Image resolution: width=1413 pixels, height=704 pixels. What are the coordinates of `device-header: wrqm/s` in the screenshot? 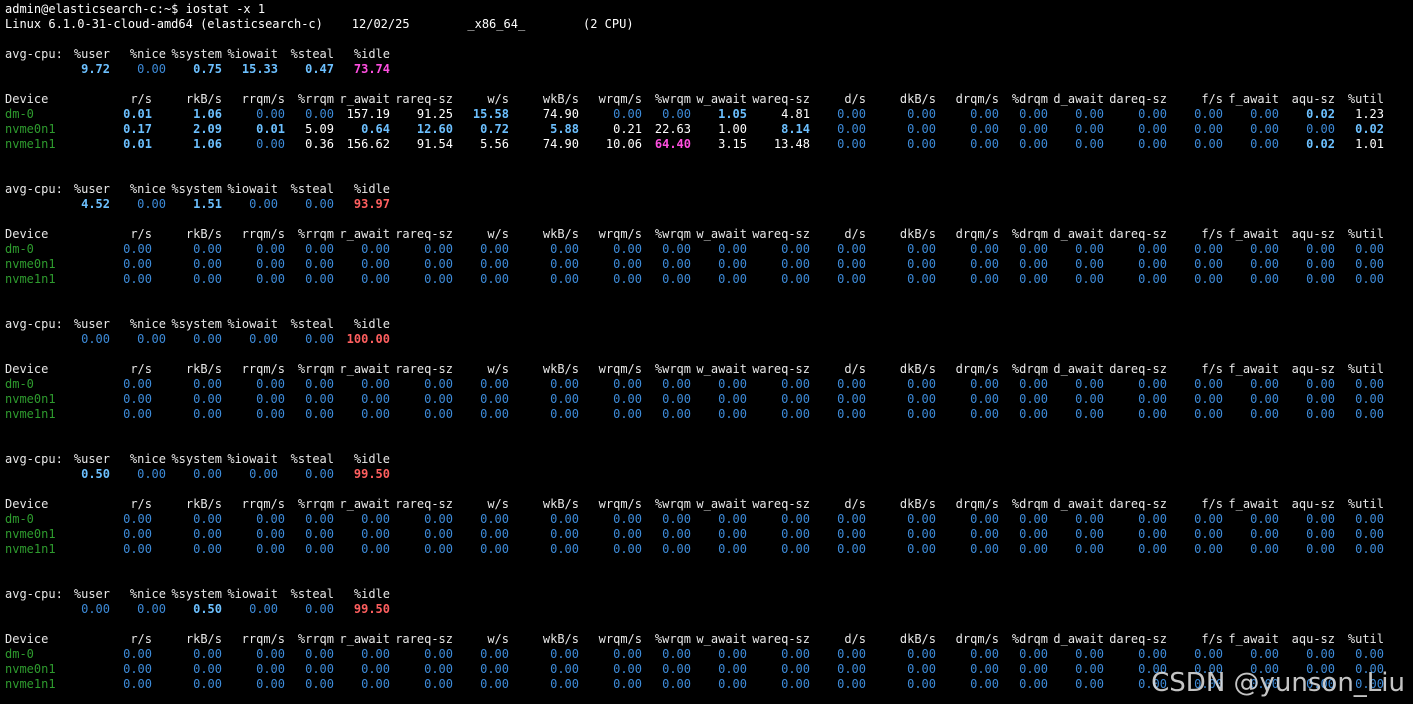 It's located at (620, 369).